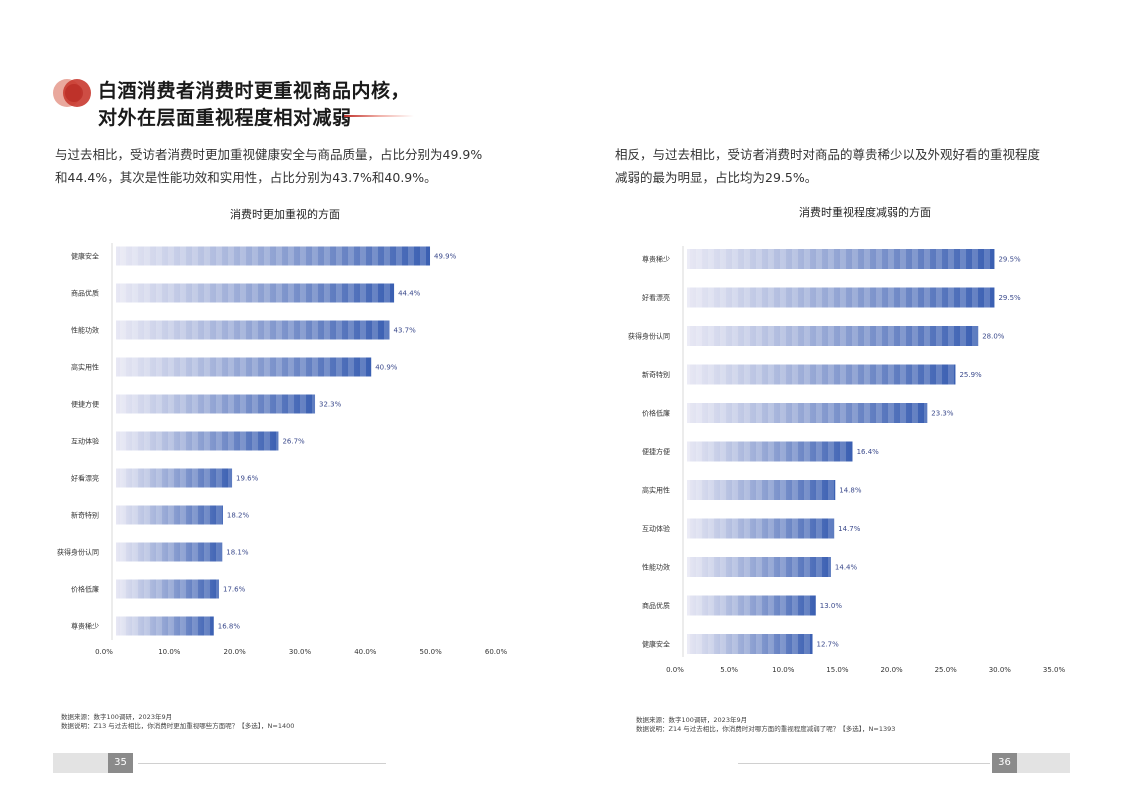  Describe the element at coordinates (993, 337) in the screenshot. I see `right-value-label: 28.0%` at that location.